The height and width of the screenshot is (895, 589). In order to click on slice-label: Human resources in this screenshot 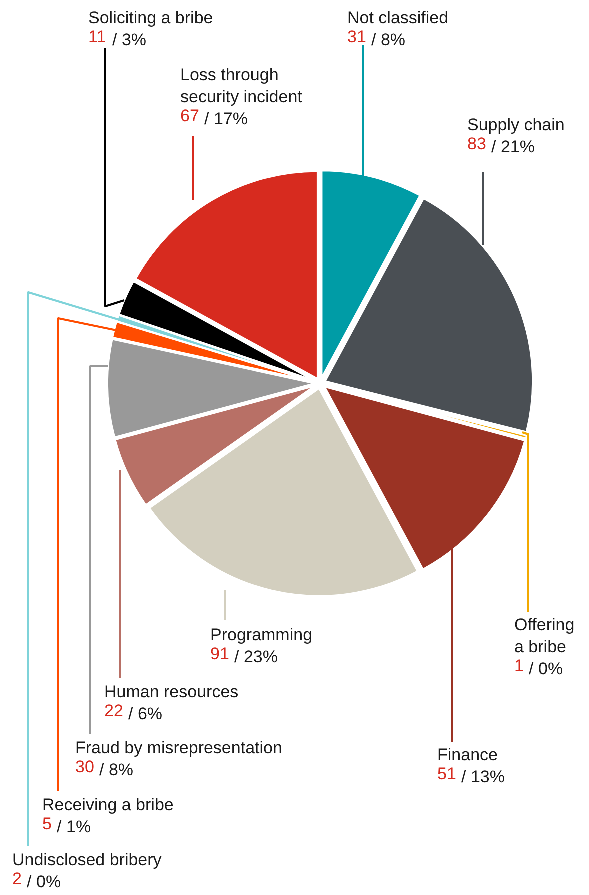, I will do `click(171, 692)`.